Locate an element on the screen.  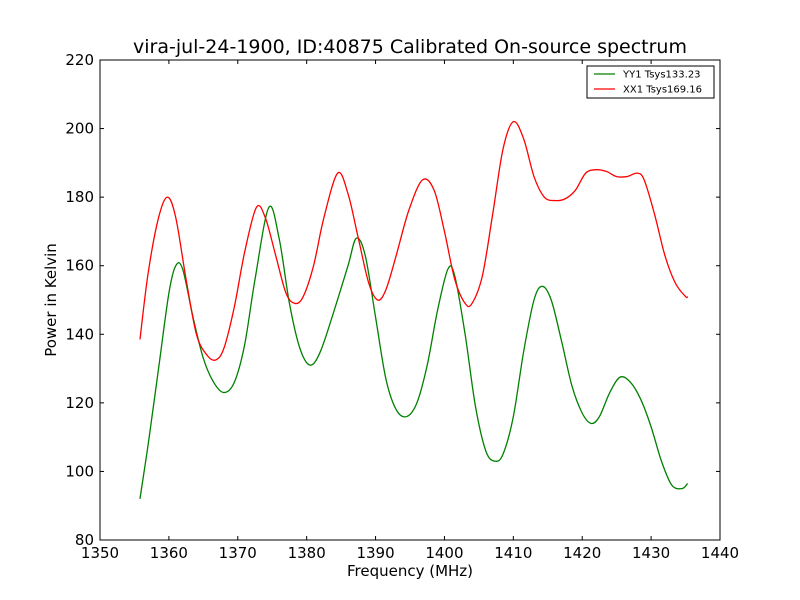
x-axis-title: Frequency (MHz) is located at coordinates (410, 571).